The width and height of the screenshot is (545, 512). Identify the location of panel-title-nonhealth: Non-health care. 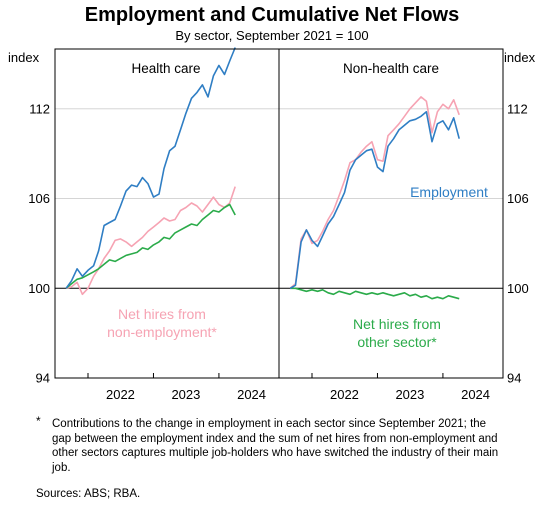
(391, 68).